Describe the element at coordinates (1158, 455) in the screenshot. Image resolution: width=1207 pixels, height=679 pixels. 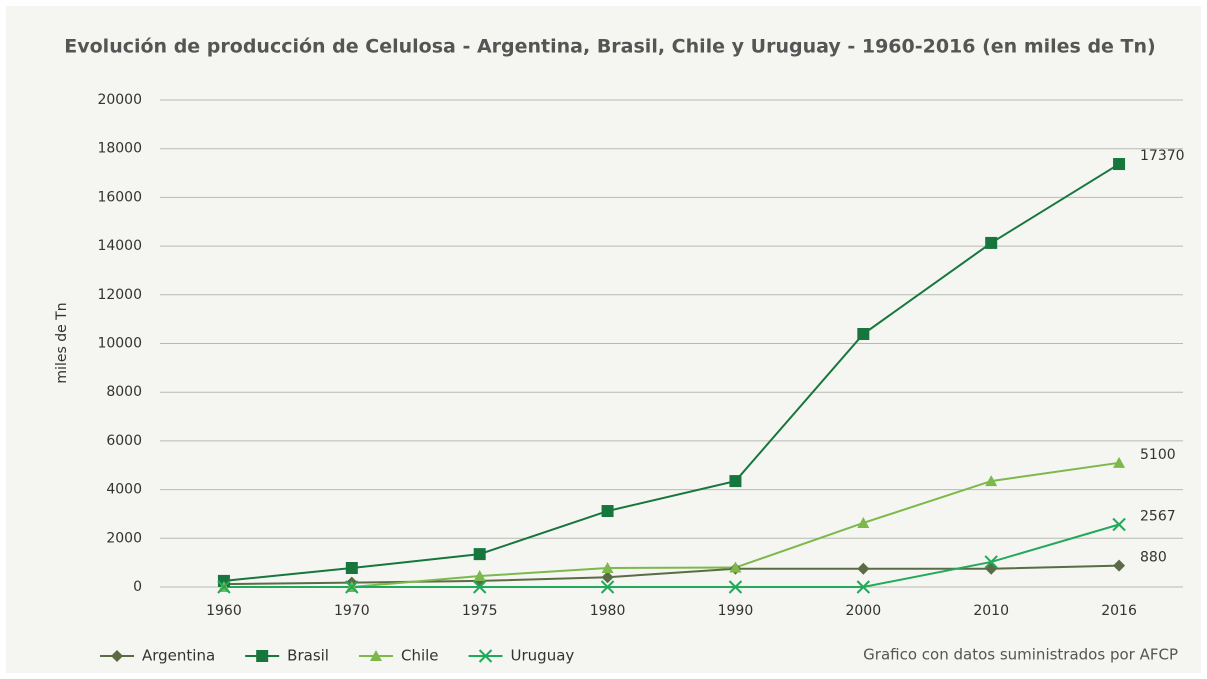
I see `data-label: 5100` at that location.